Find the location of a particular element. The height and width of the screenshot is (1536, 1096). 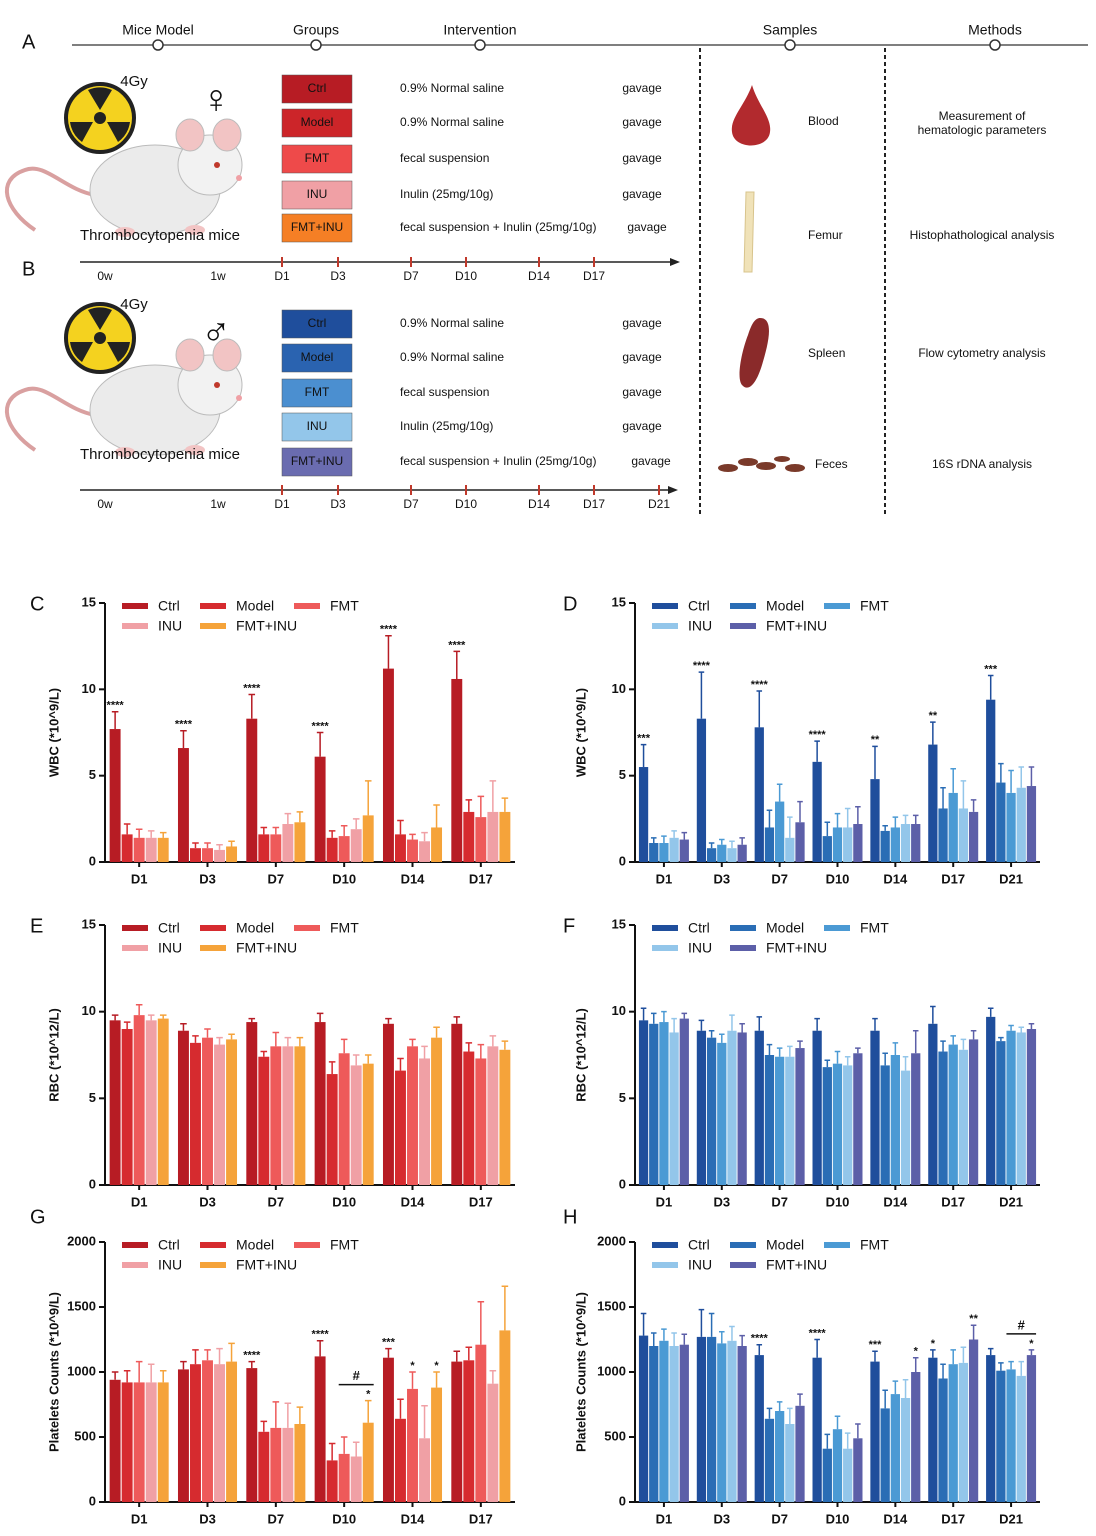

y-tick-label: 1000 is located at coordinates (611, 1370).